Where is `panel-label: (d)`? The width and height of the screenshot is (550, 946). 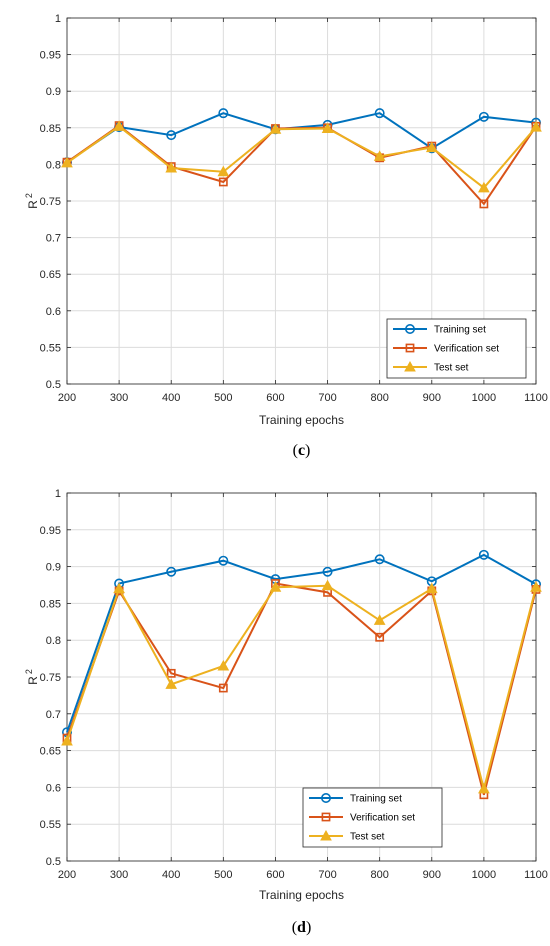 panel-label: (d) is located at coordinates (302, 927).